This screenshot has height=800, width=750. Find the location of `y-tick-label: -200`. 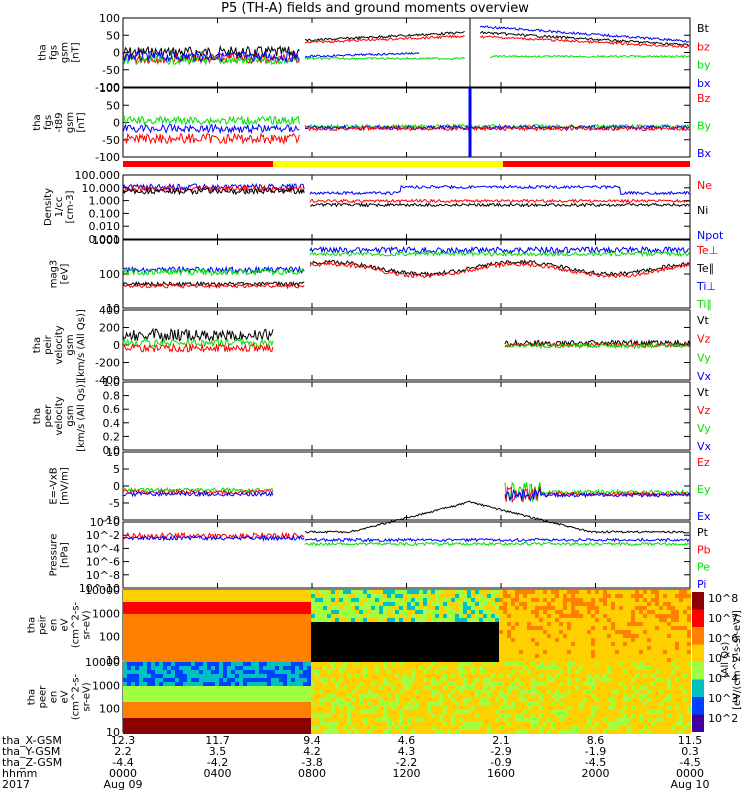

y-tick-label: -200 is located at coordinates (107, 363).